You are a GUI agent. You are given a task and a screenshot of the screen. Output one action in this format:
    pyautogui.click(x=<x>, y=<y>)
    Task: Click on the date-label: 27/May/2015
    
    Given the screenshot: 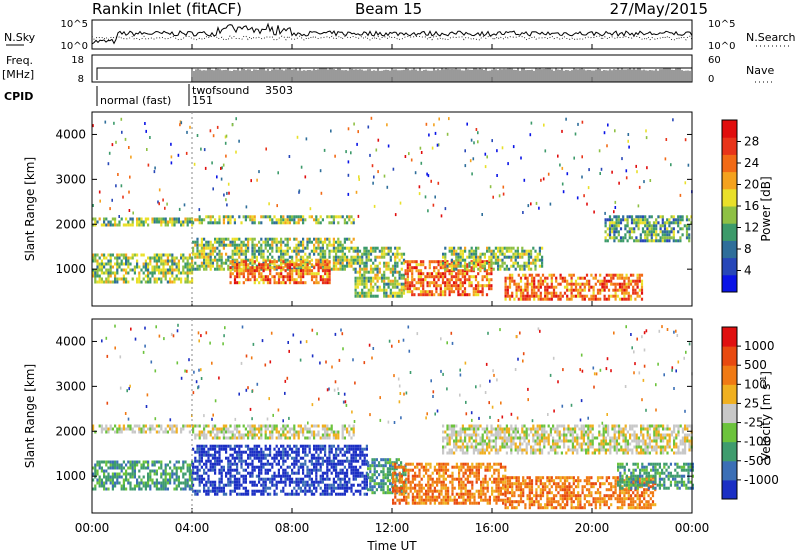 What is the action you would take?
    pyautogui.click(x=659, y=9)
    